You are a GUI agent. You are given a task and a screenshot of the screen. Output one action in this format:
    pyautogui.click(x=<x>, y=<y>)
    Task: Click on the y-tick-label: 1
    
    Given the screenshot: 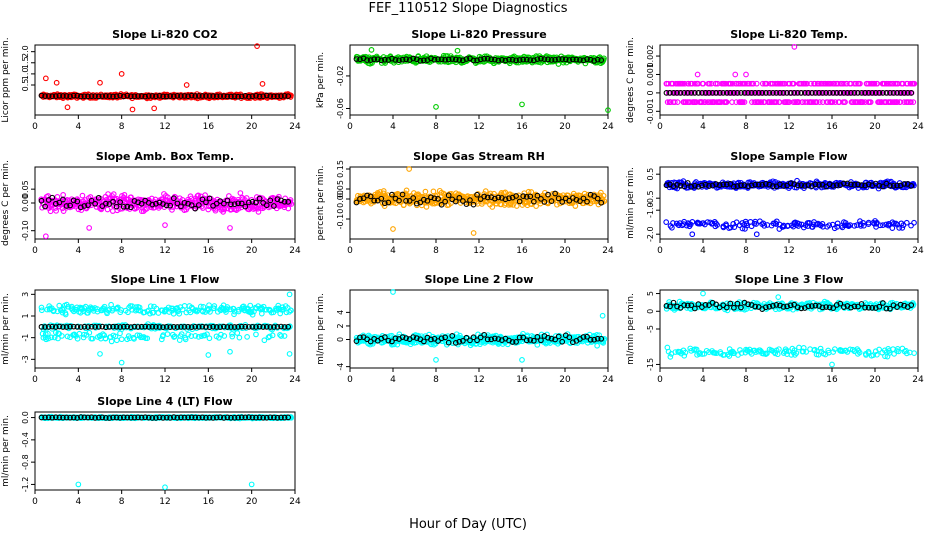 What is the action you would take?
    pyautogui.click(x=25, y=315)
    